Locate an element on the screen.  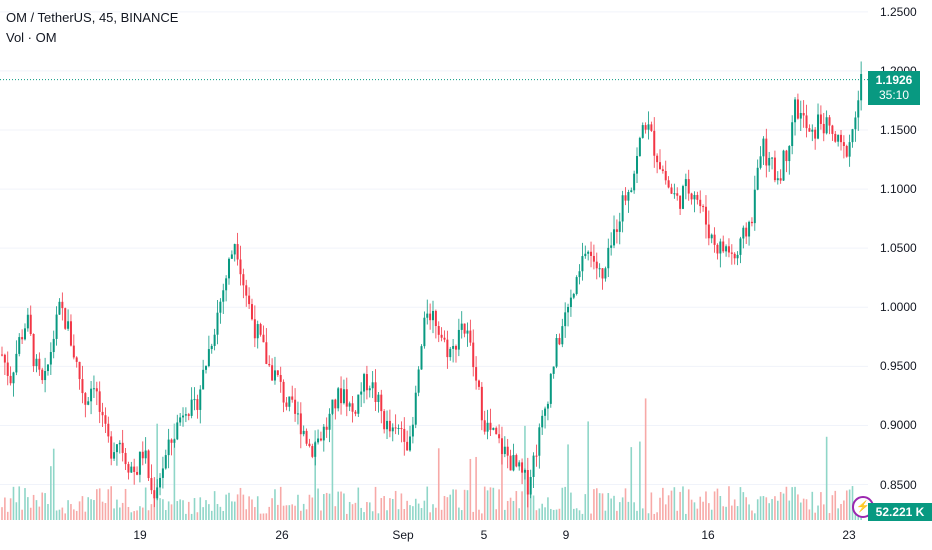
price-tick-label: 1.0500 is located at coordinates (898, 248).